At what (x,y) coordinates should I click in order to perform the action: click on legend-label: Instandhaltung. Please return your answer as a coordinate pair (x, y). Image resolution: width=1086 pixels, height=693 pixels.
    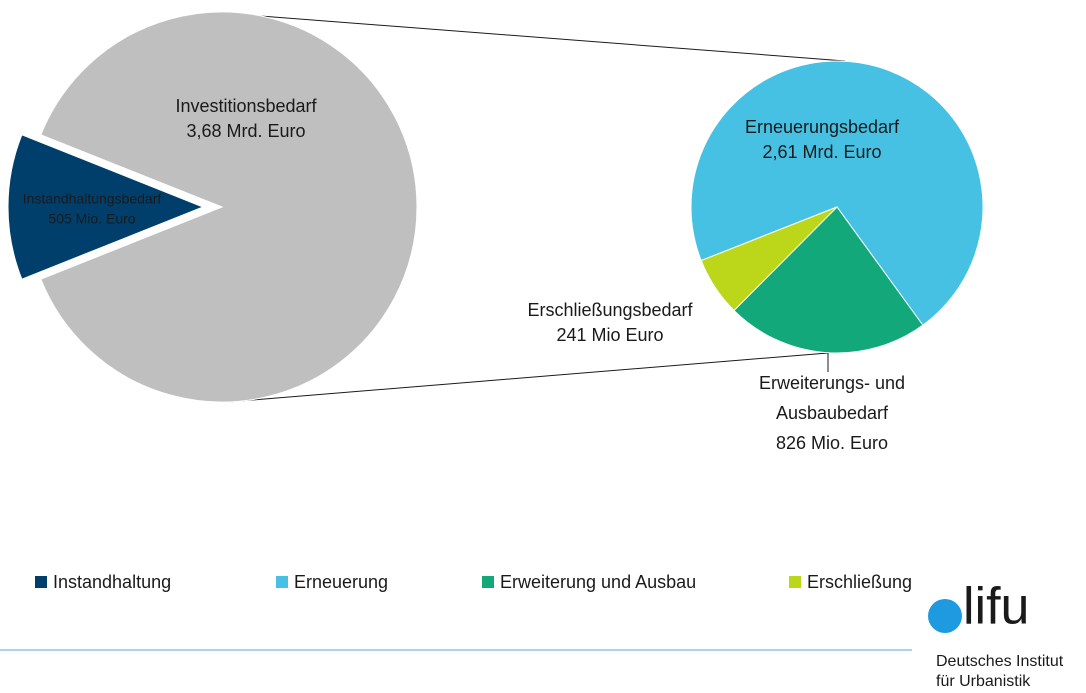
    Looking at the image, I should click on (112, 582).